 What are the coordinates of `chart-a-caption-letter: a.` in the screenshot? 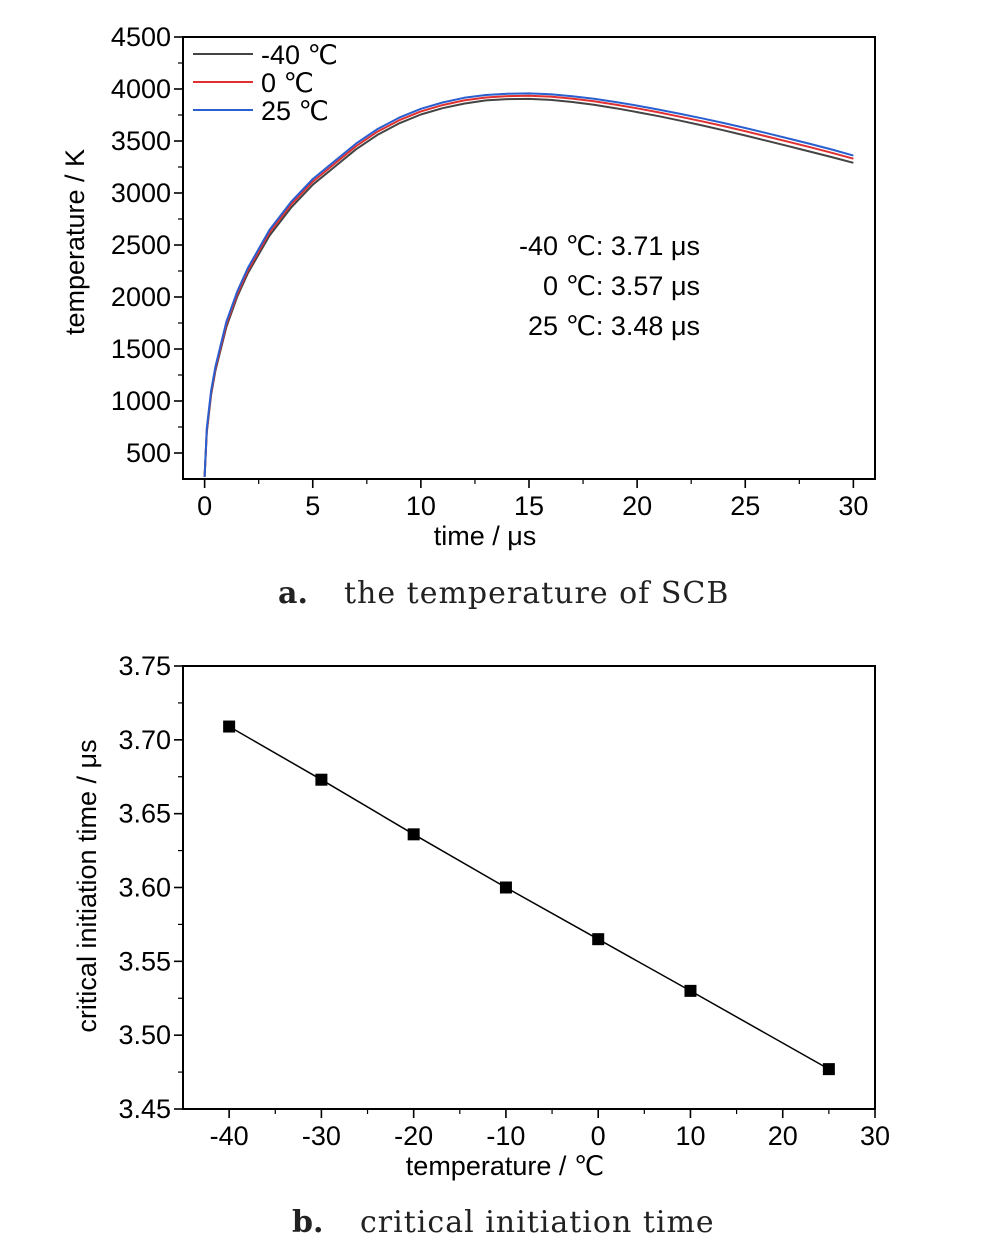 It's located at (293, 593).